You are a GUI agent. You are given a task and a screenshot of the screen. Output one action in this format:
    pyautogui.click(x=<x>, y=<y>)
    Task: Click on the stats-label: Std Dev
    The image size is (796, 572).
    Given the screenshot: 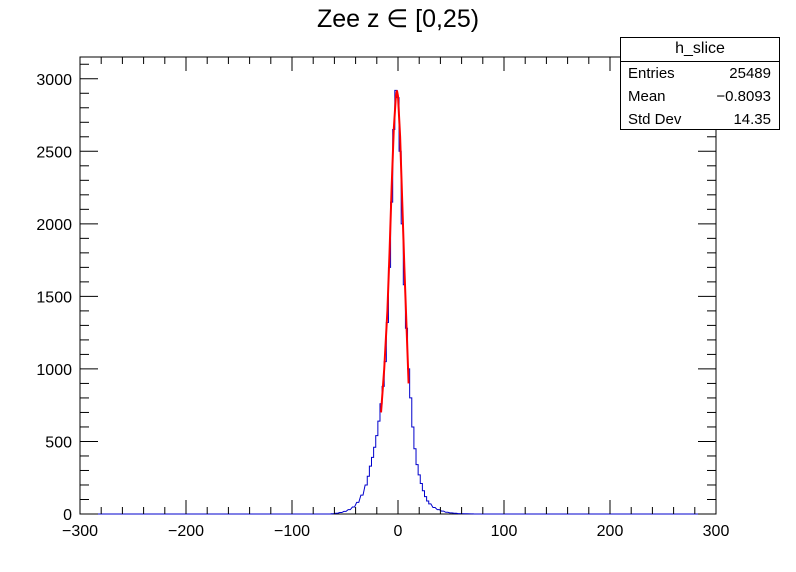 What is the action you would take?
    pyautogui.click(x=655, y=119)
    